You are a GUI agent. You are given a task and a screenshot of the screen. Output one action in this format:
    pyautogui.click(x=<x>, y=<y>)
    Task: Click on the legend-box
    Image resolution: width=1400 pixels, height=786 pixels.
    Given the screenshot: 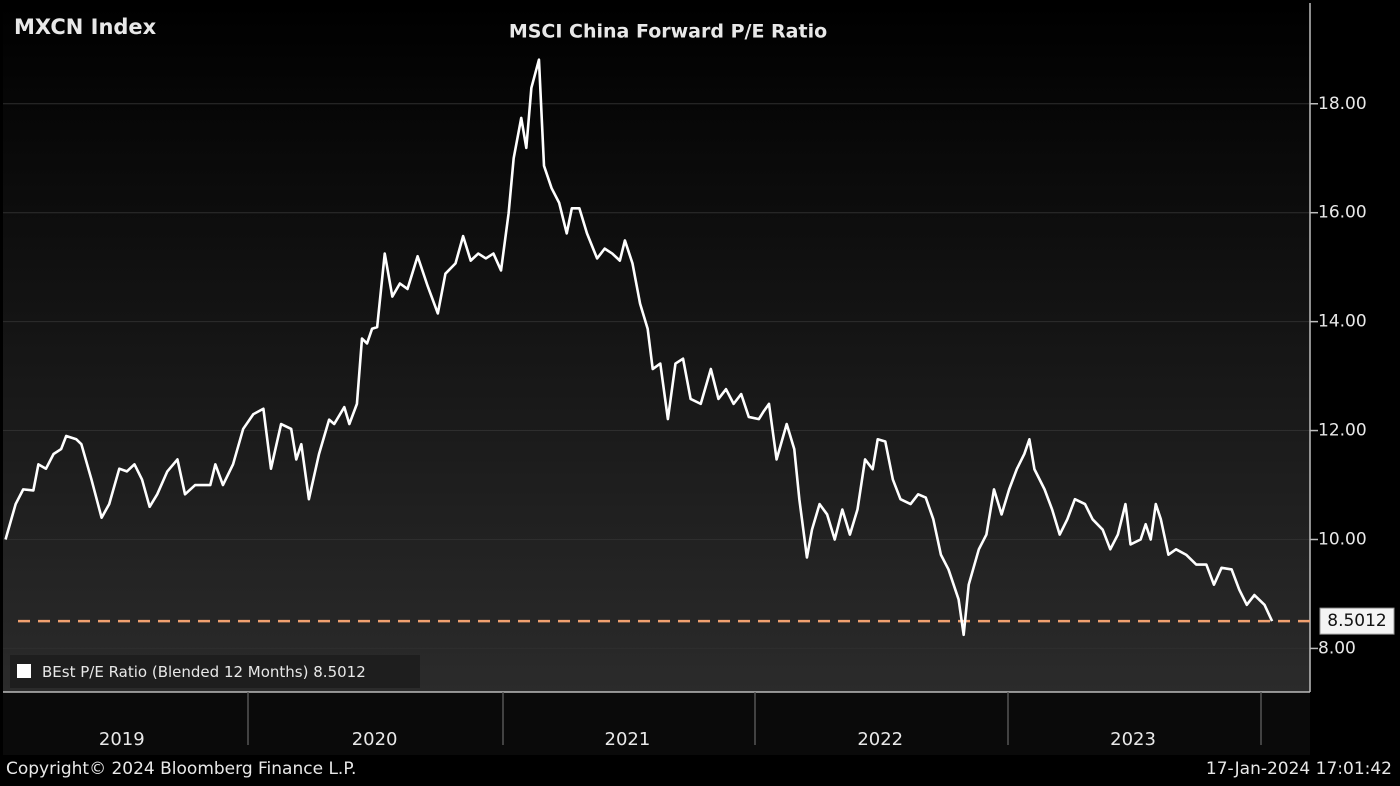 What is the action you would take?
    pyautogui.click(x=215, y=671)
    